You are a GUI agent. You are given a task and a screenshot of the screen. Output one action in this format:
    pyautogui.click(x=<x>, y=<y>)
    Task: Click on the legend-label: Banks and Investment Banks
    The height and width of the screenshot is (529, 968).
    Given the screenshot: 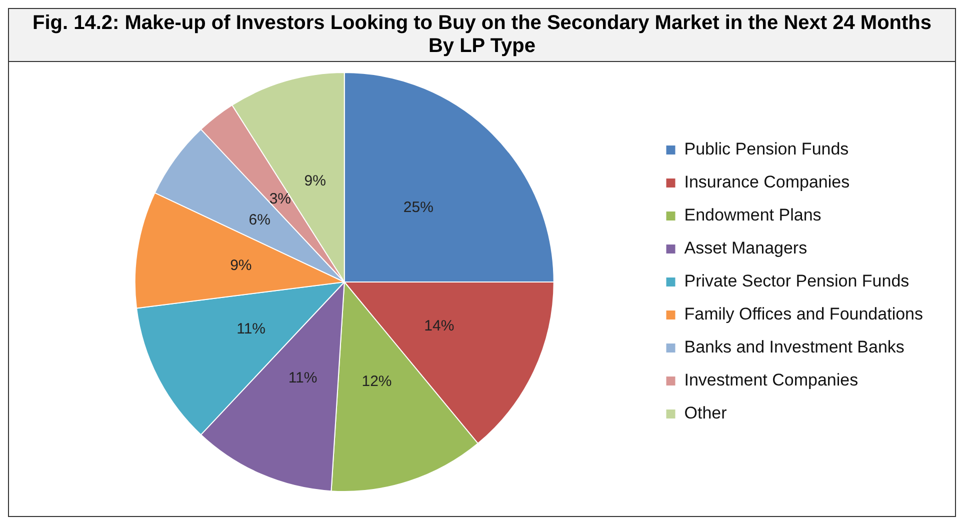 What is the action you would take?
    pyautogui.click(x=794, y=347)
    